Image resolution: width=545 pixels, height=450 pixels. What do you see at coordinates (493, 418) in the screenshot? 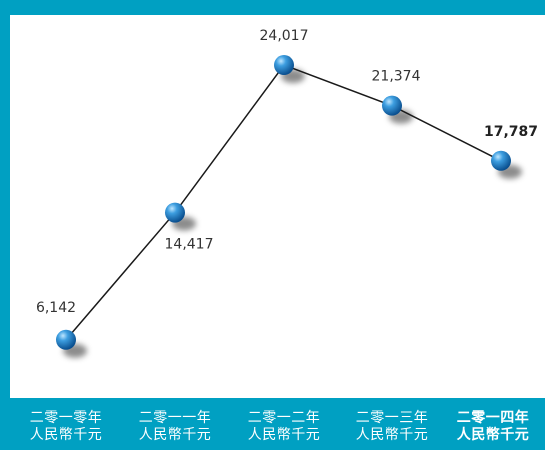
I see `x-tick-year: 二零一四年` at bounding box center [493, 418].